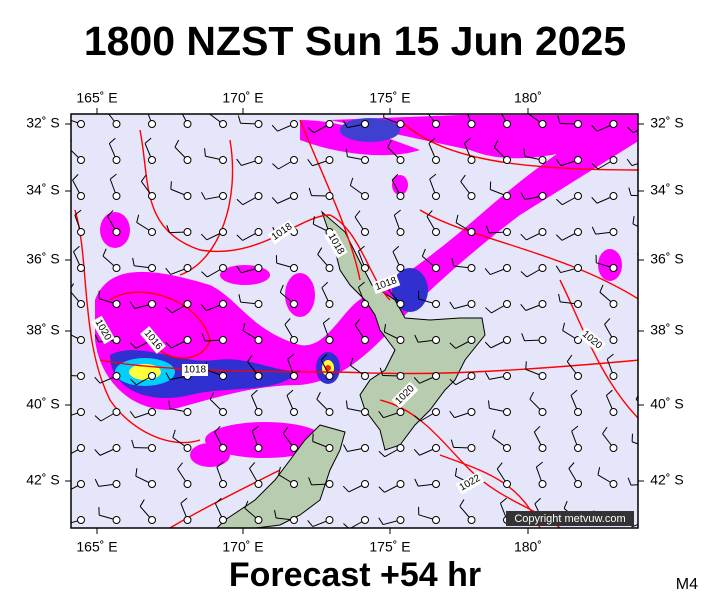 This screenshot has width=711, height=600. I want to click on lat-label-left: 34˚ S, so click(42, 190).